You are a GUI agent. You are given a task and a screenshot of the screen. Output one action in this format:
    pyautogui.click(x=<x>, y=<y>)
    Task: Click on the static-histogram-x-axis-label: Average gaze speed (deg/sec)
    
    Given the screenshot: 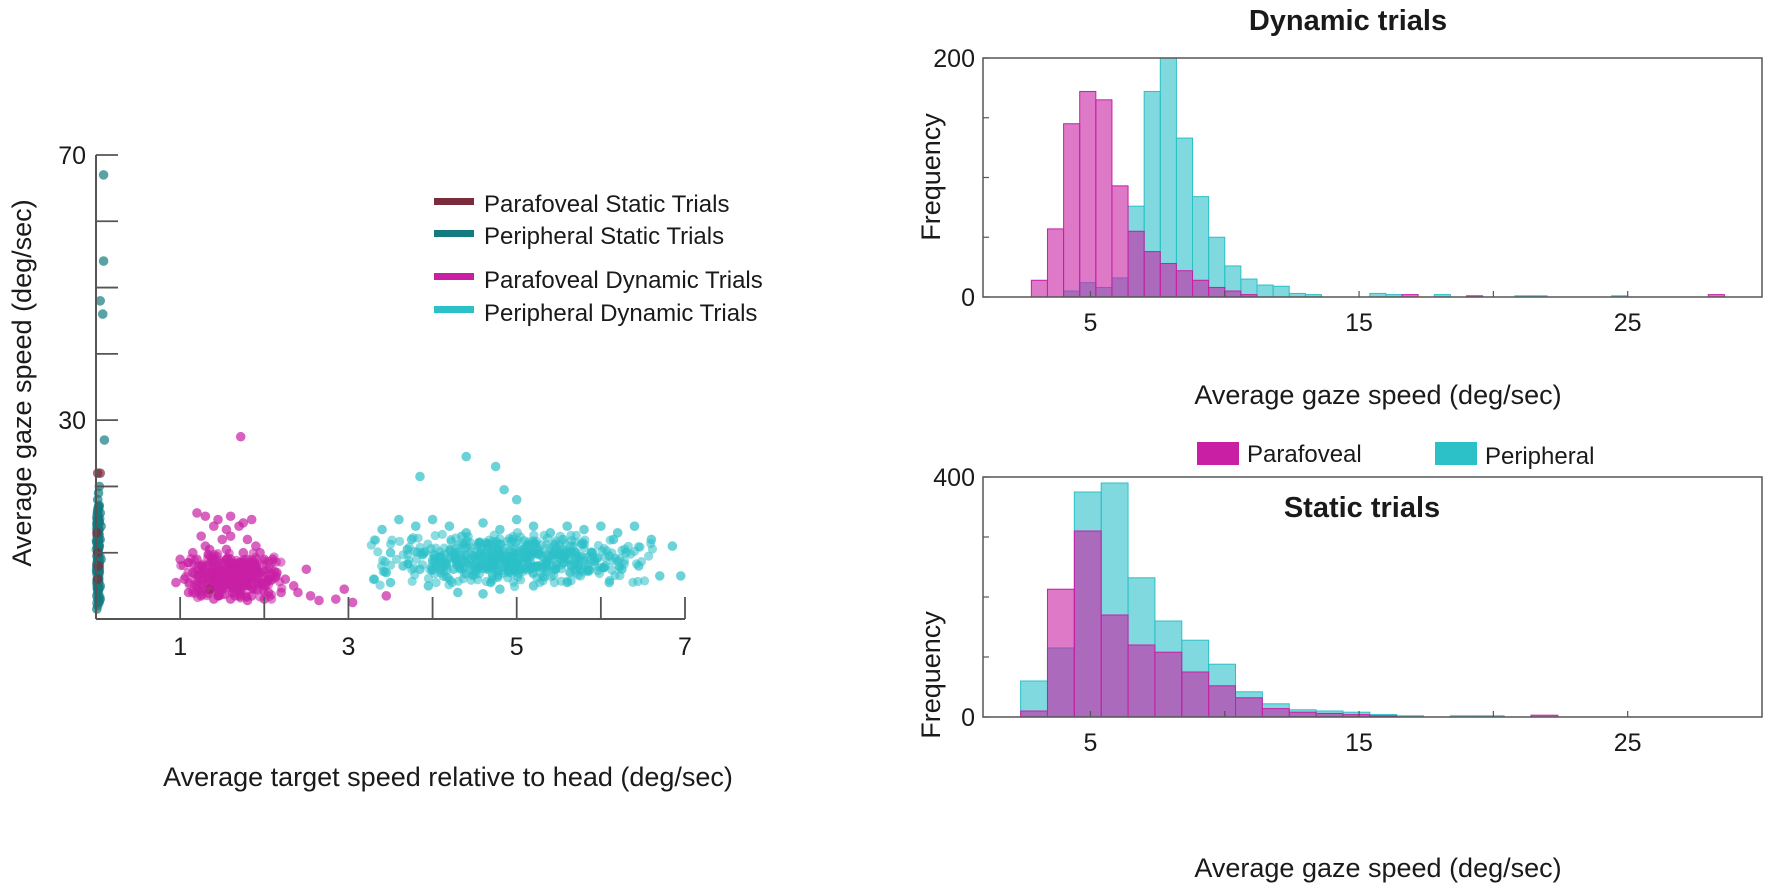 What is the action you would take?
    pyautogui.click(x=1377, y=868)
    